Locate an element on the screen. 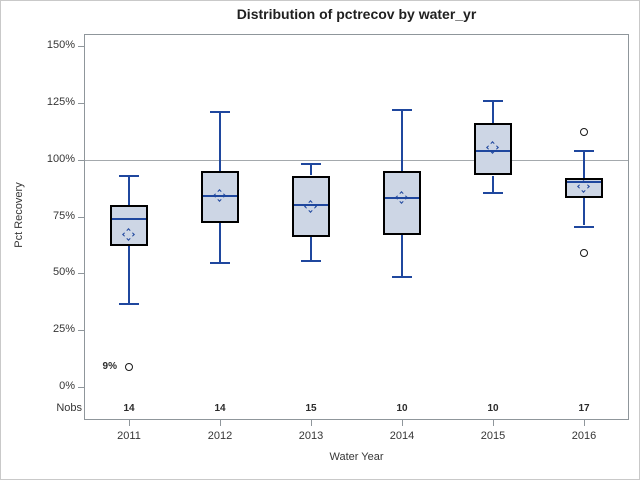 The width and height of the screenshot is (640, 480). nobs-value: 17 is located at coordinates (584, 408).